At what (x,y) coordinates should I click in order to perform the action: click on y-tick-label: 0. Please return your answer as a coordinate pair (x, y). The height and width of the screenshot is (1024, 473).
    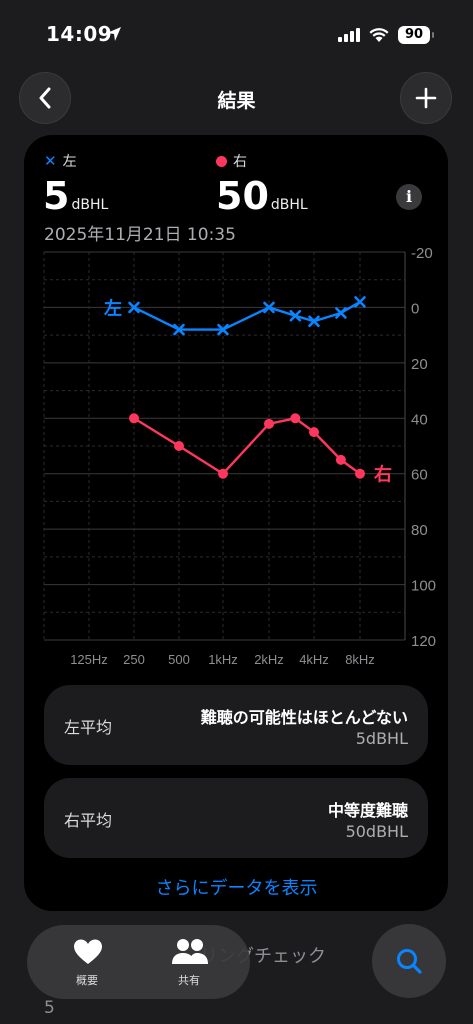
    Looking at the image, I should click on (415, 308).